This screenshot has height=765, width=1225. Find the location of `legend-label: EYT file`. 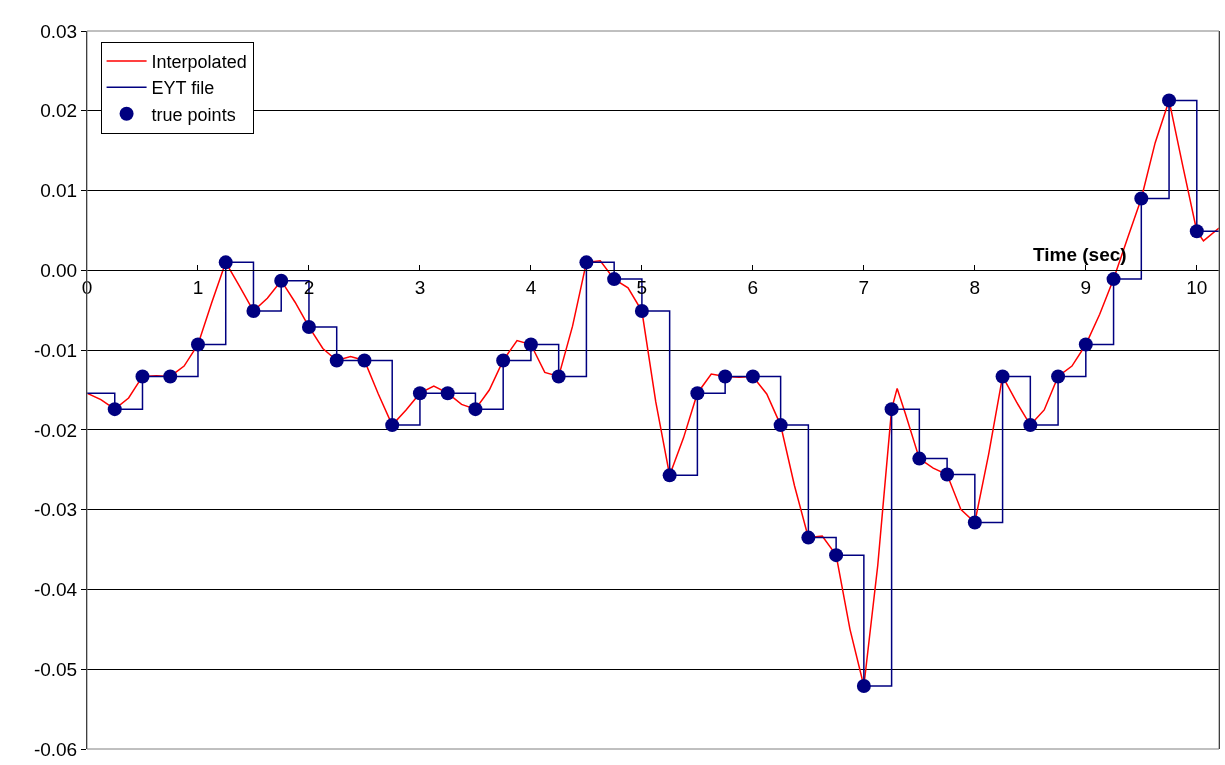

legend-label: EYT file is located at coordinates (183, 88).